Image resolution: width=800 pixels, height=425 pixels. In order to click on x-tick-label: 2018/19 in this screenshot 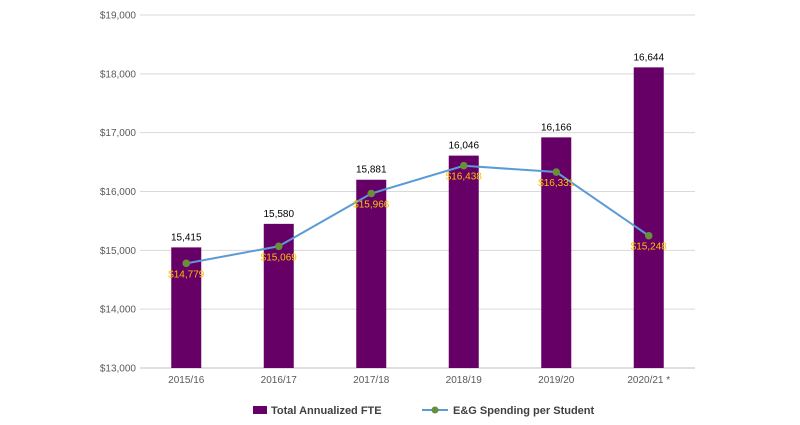, I will do `click(464, 380)`.